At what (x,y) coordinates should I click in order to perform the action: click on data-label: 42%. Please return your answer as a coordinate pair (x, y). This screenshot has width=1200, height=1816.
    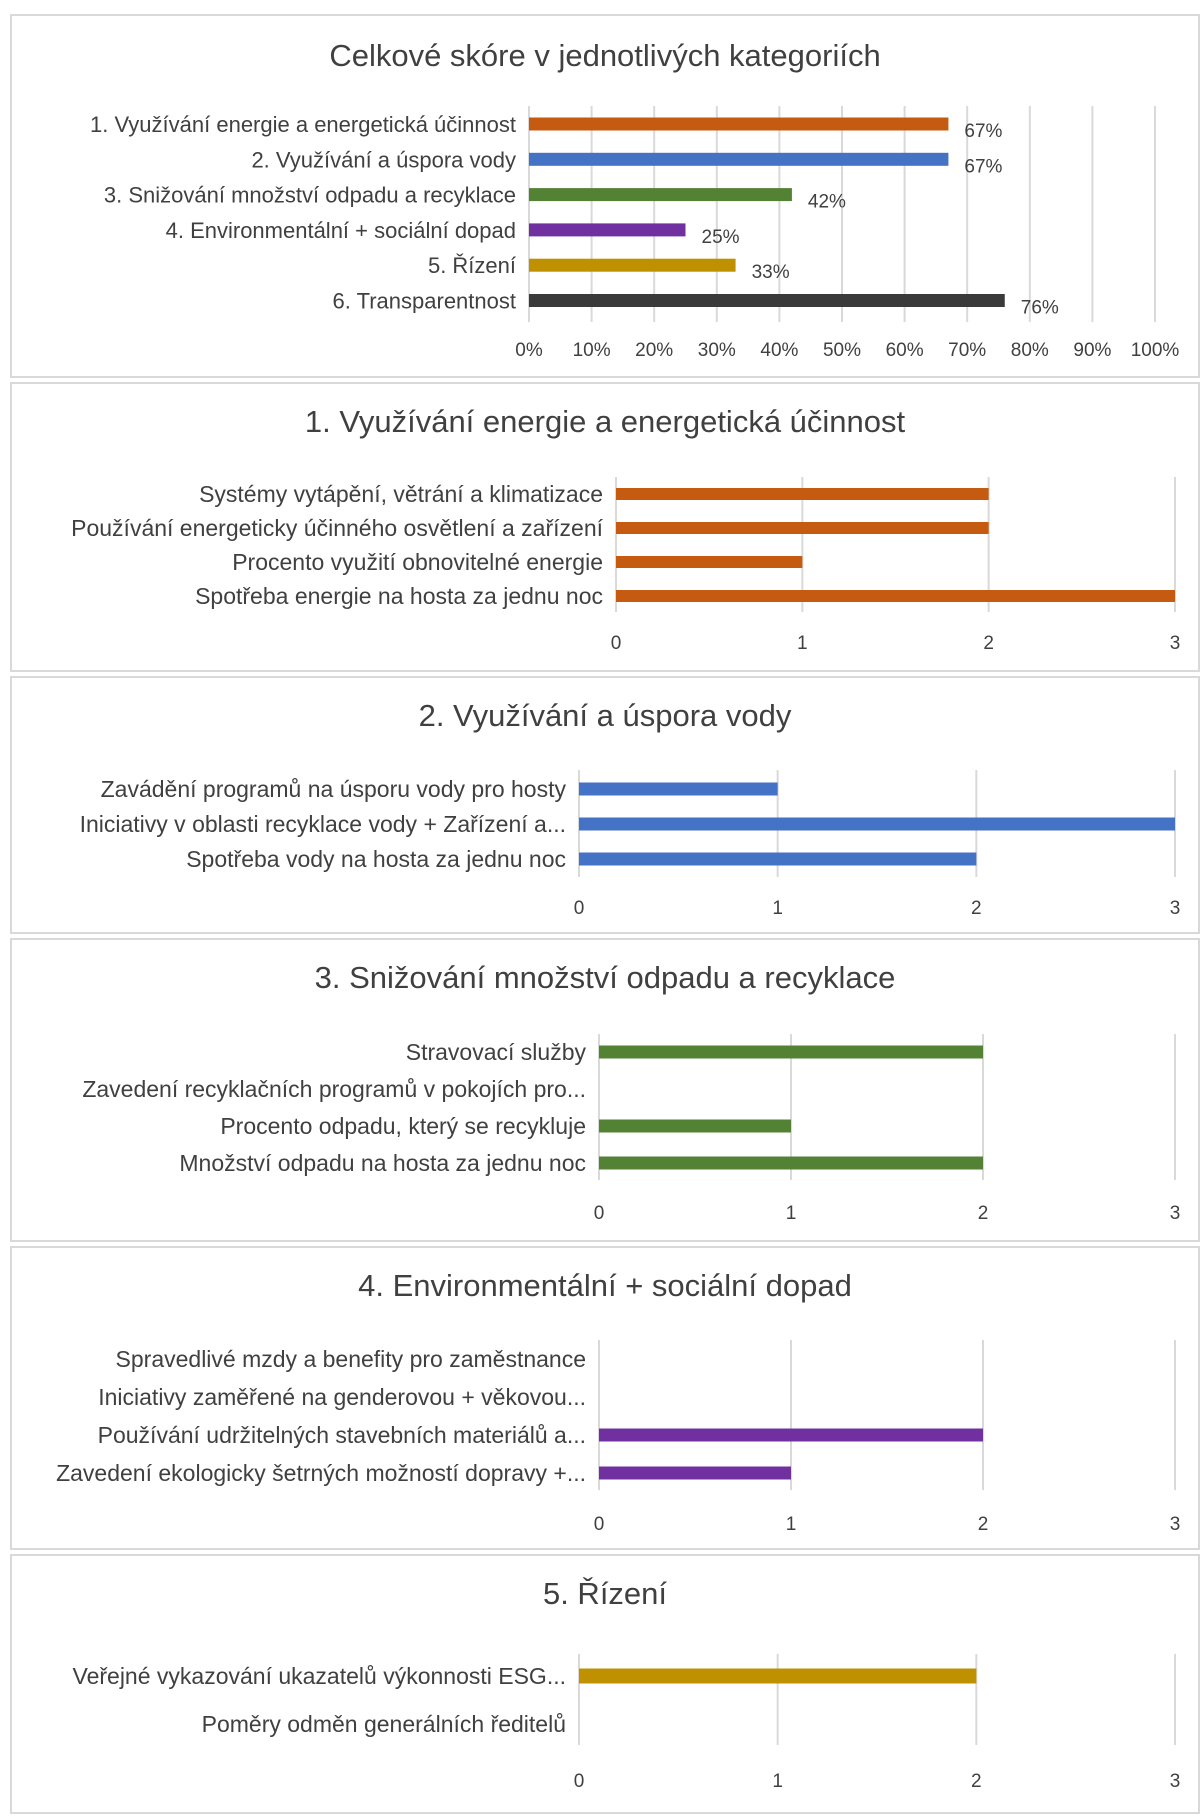
    Looking at the image, I should click on (827, 202).